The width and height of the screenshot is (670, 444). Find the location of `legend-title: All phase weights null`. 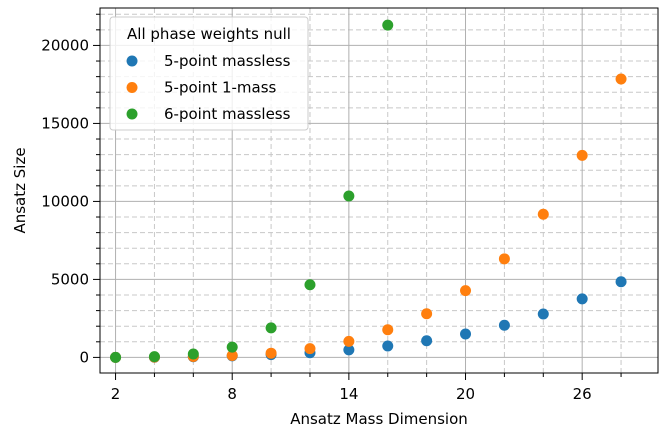

legend-title: All phase weights null is located at coordinates (209, 34).